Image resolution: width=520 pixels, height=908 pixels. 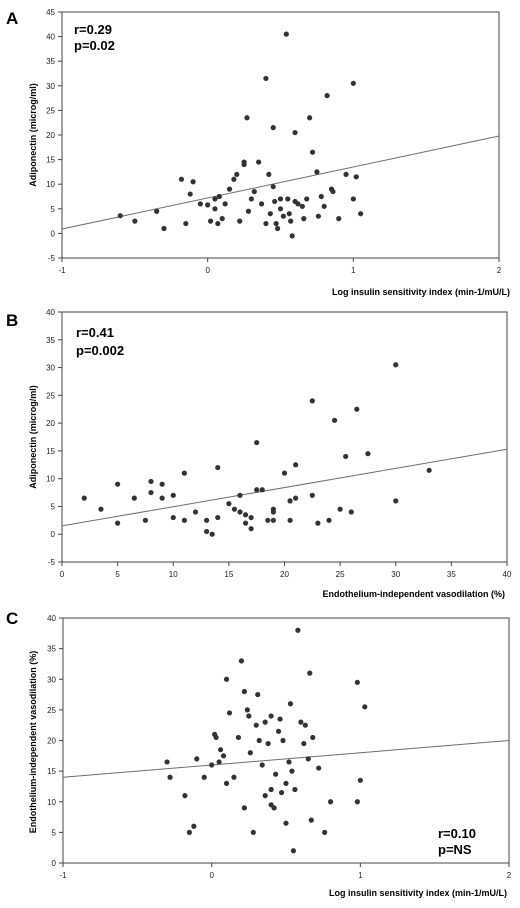 I want to click on panel-c-y-tick-label: 30, so click(x=51, y=679).